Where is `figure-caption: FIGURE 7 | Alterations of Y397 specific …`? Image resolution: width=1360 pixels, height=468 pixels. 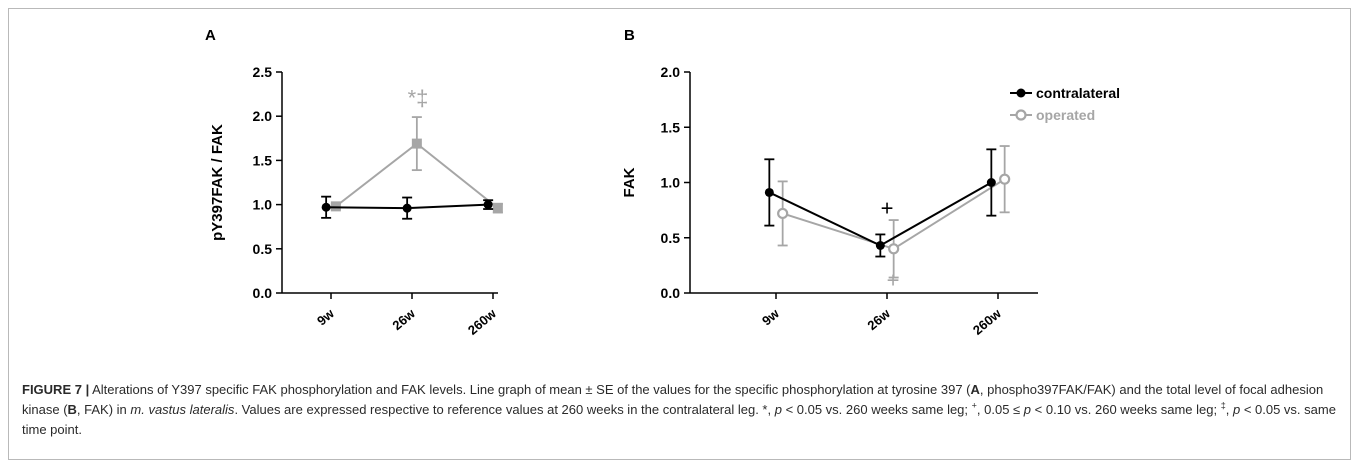 figure-caption: FIGURE 7 | Alterations of Y397 specific … is located at coordinates (682, 410).